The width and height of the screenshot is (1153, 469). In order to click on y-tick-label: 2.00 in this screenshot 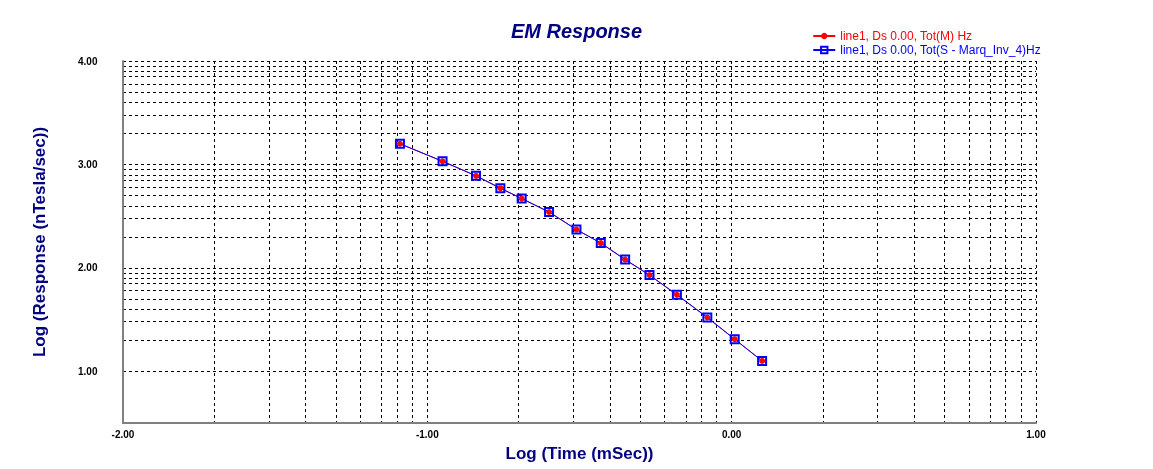, I will do `click(88, 268)`.